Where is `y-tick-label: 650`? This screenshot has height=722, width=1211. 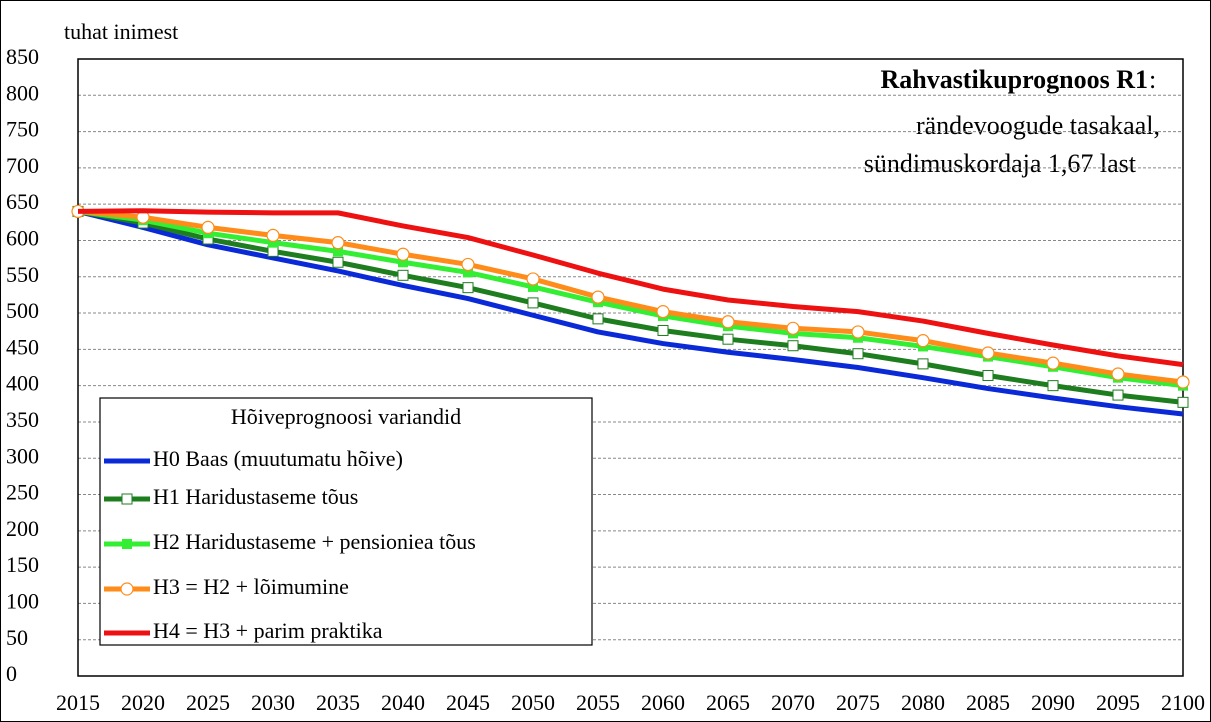
y-tick-label: 650 is located at coordinates (22, 201).